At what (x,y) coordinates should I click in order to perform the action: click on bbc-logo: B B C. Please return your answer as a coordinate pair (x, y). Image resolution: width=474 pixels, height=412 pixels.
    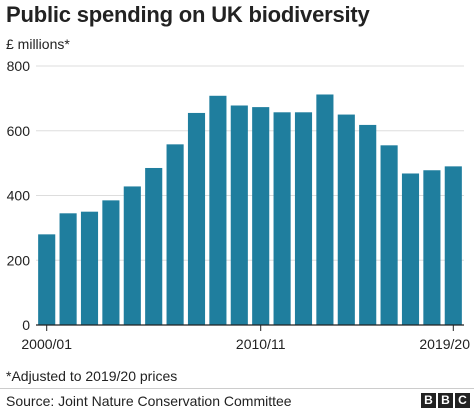
    Looking at the image, I should click on (445, 400).